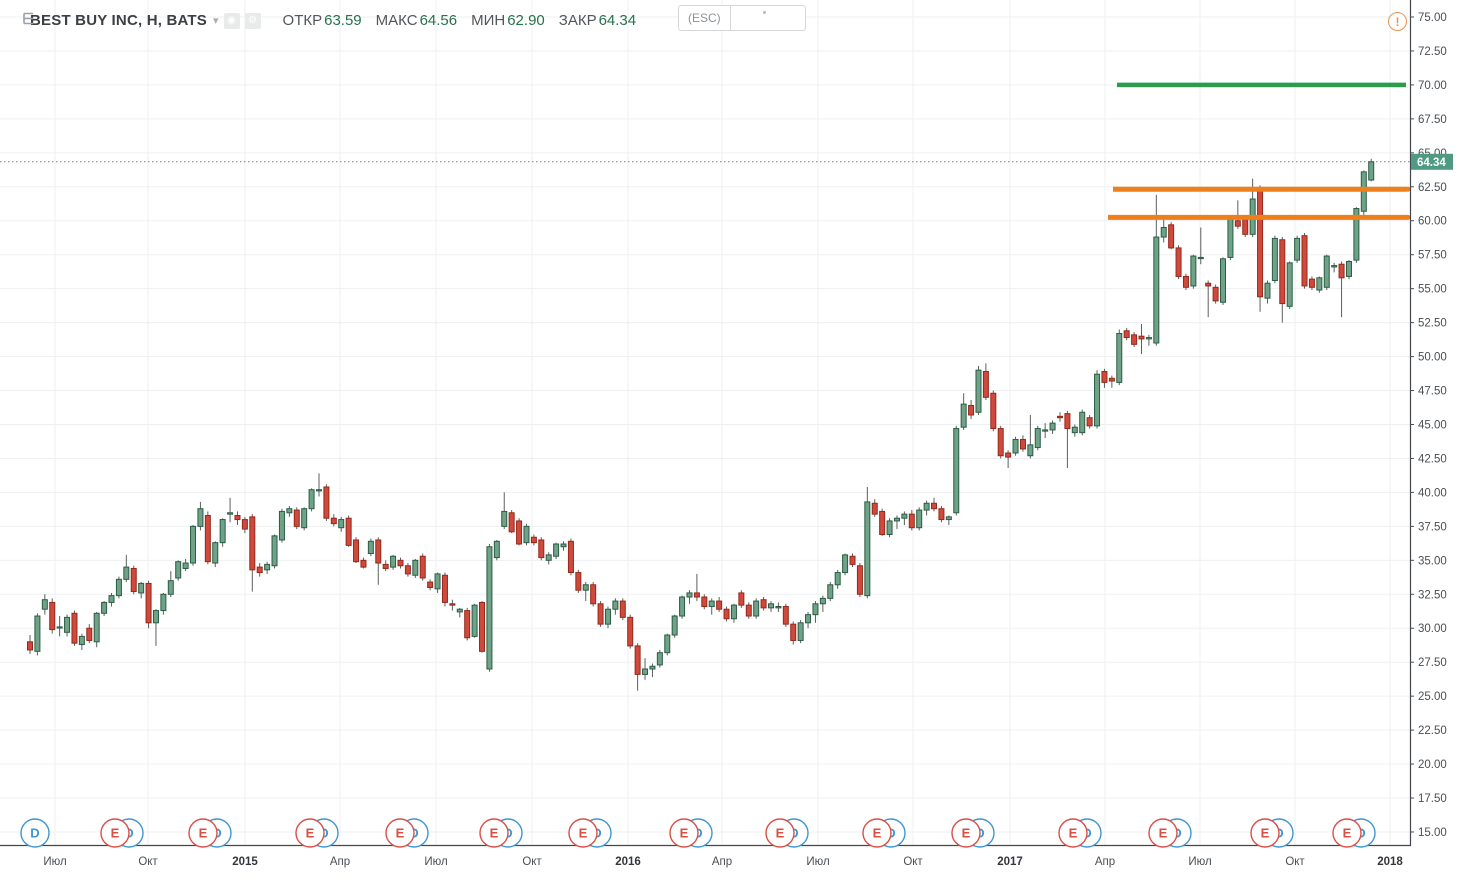 The image size is (1464, 884). Describe the element at coordinates (438, 20) in the screenshot. I see `high-value: 64.56` at that location.